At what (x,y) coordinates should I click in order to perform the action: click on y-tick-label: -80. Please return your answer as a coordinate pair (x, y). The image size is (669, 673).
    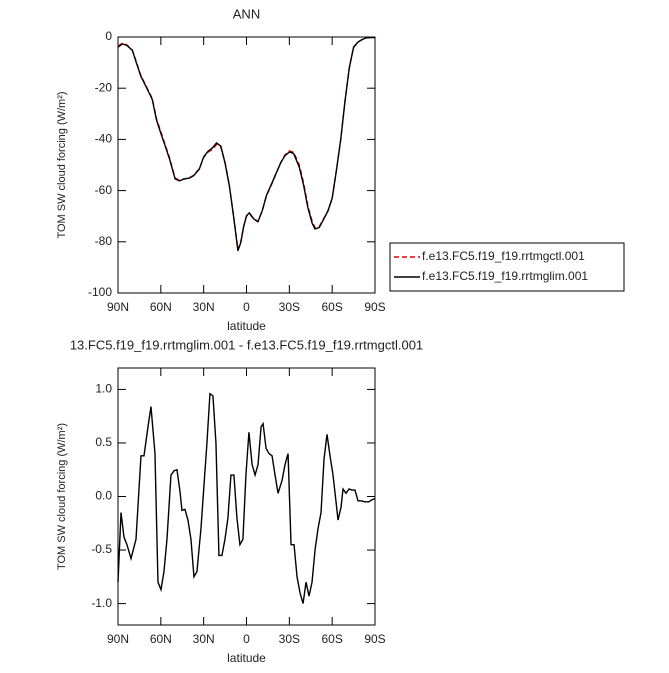
    Looking at the image, I should click on (104, 241).